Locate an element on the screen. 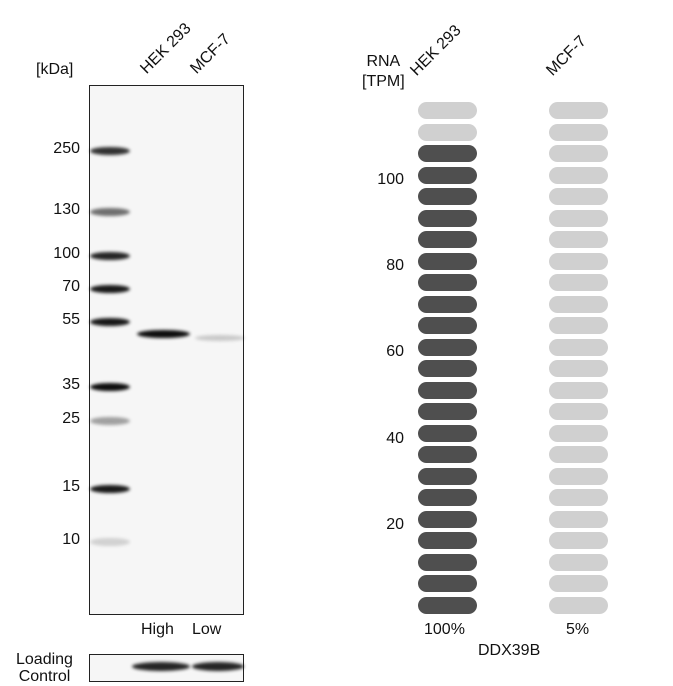 The width and height of the screenshot is (673, 686). ytick-80: 80 is located at coordinates (395, 266).